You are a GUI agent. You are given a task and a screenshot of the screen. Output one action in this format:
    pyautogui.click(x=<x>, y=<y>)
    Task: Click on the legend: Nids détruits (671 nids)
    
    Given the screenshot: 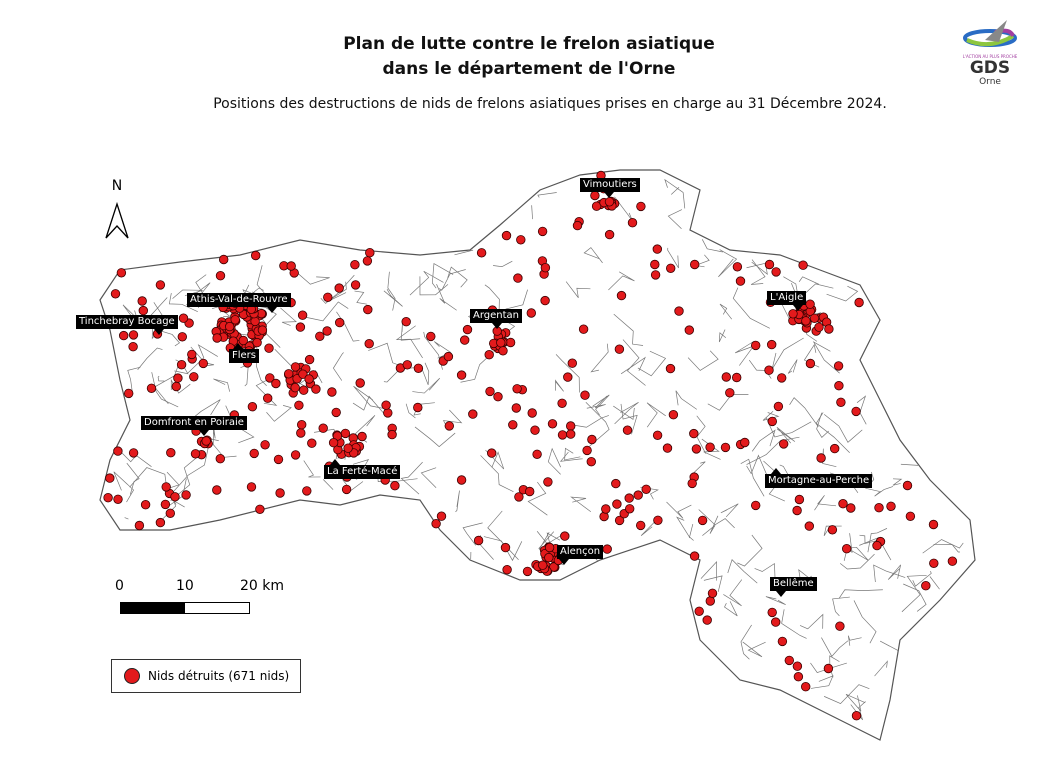 What is the action you would take?
    pyautogui.click(x=206, y=676)
    